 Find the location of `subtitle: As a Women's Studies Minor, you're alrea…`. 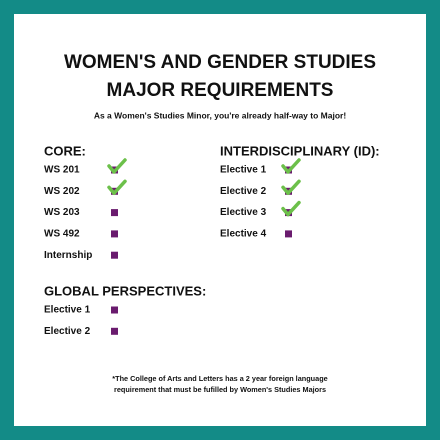

subtitle: As a Women's Studies Minor, you're alrea… is located at coordinates (220, 115).